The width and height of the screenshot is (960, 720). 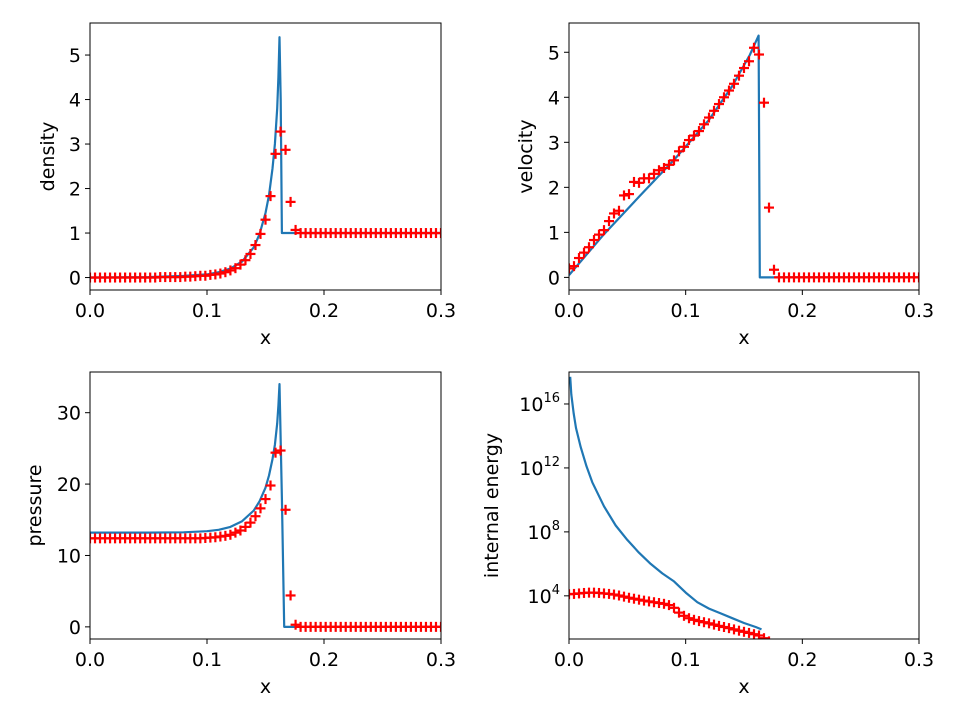 What do you see at coordinates (75, 56) in the screenshot?
I see `y-tick-label: 5` at bounding box center [75, 56].